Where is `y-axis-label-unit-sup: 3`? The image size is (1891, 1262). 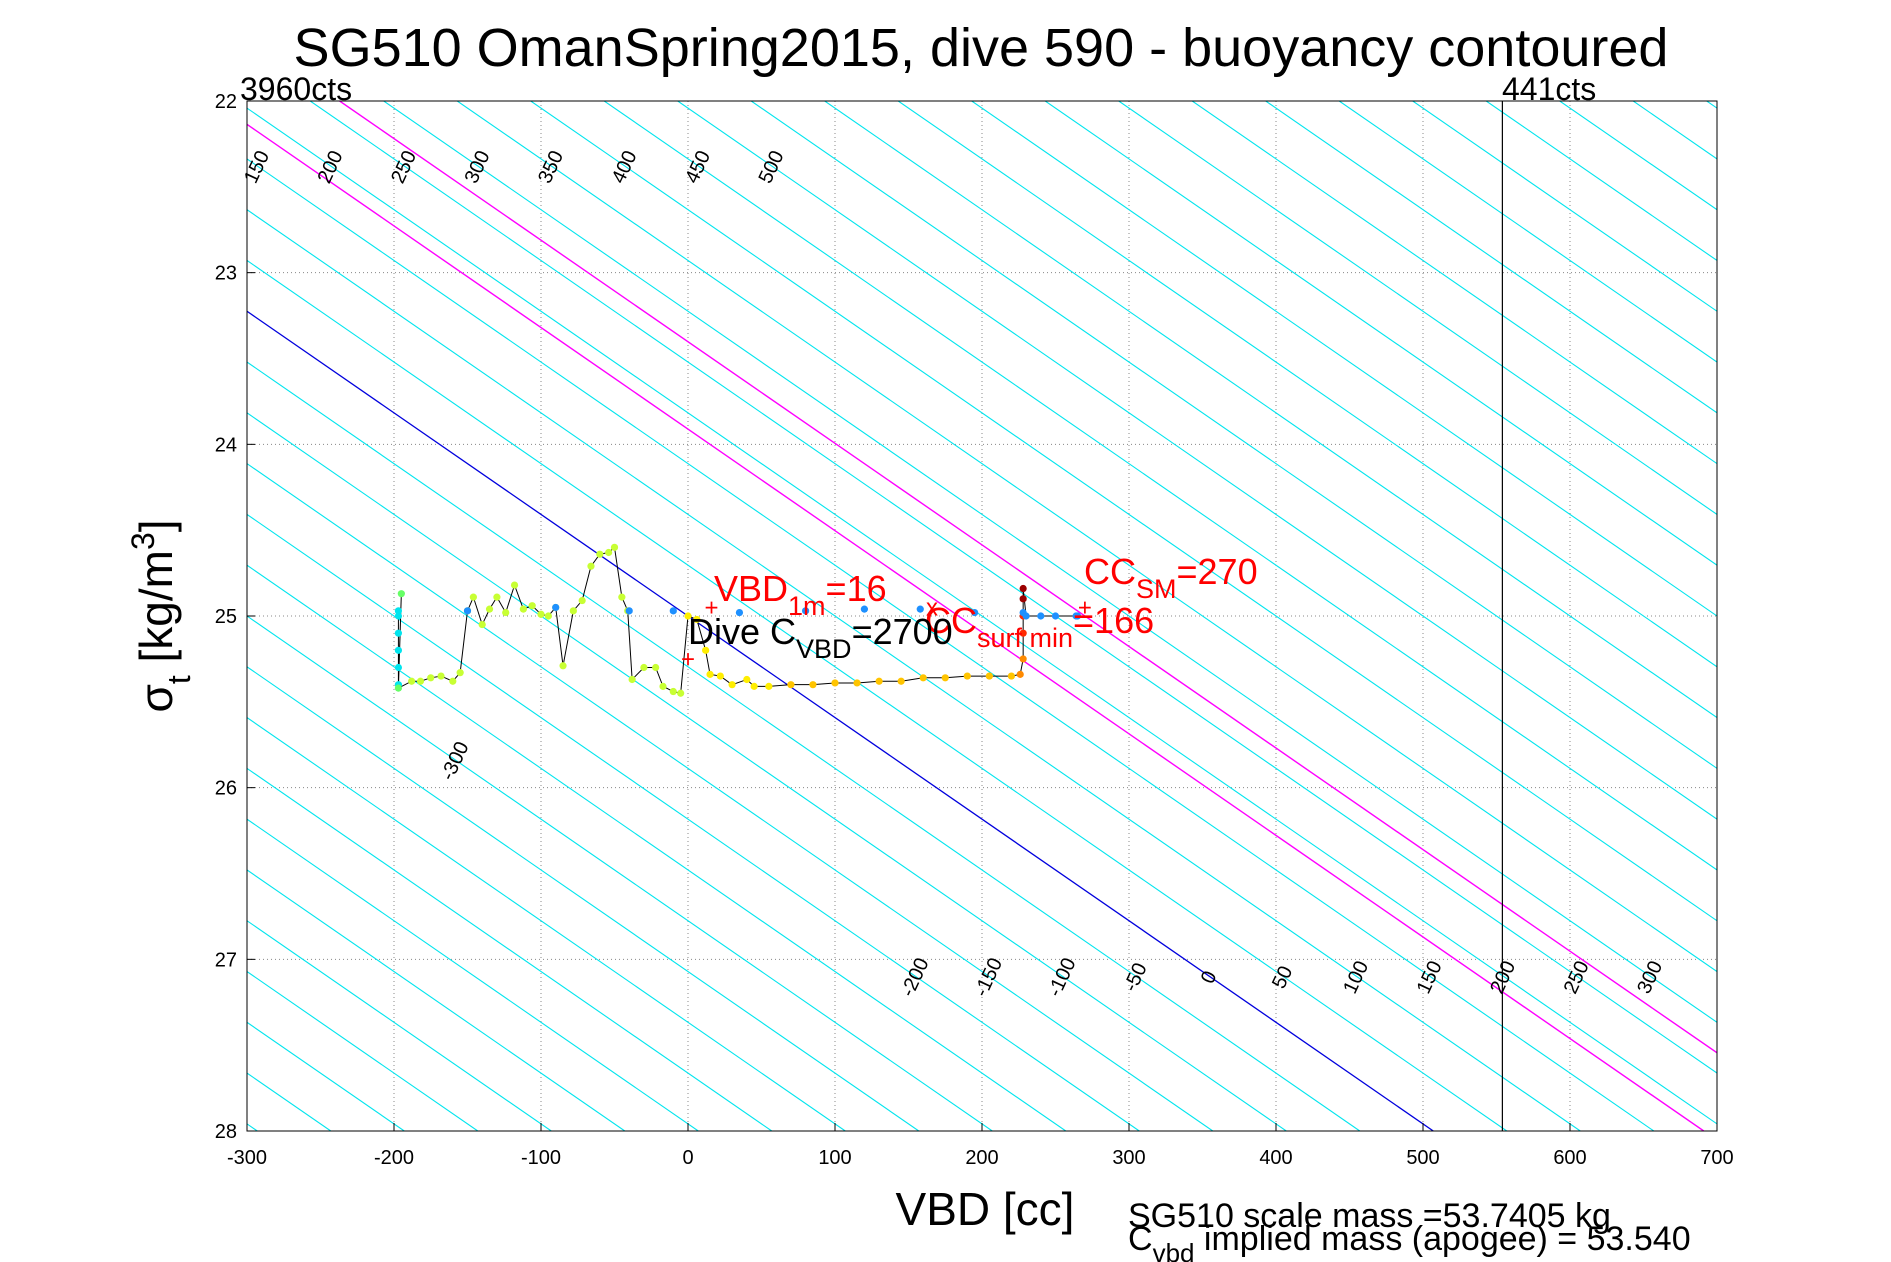 y-axis-label-unit-sup: 3 is located at coordinates (143, 541).